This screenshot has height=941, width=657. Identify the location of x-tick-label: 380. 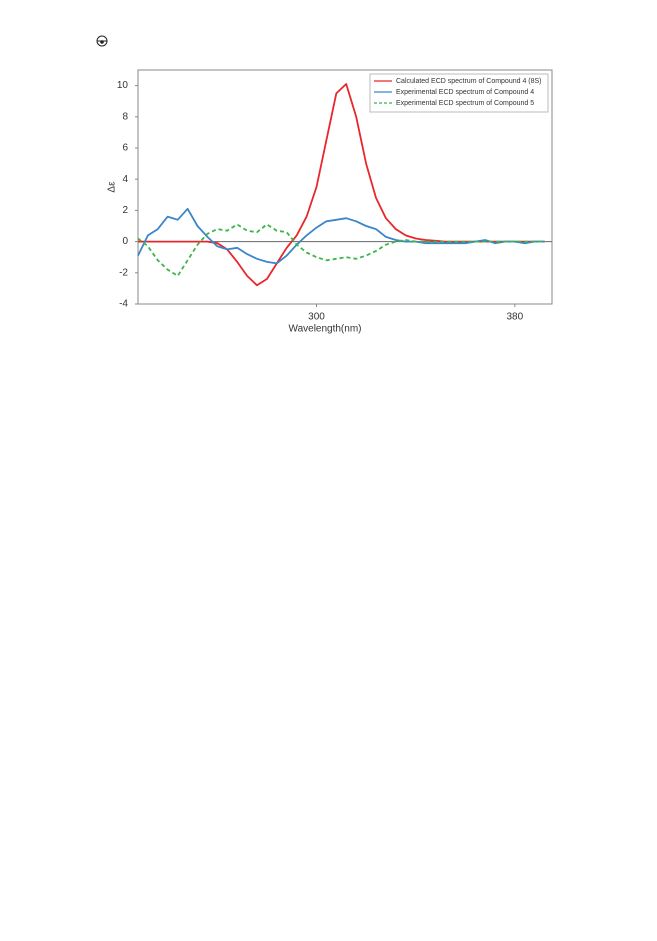
(514, 317).